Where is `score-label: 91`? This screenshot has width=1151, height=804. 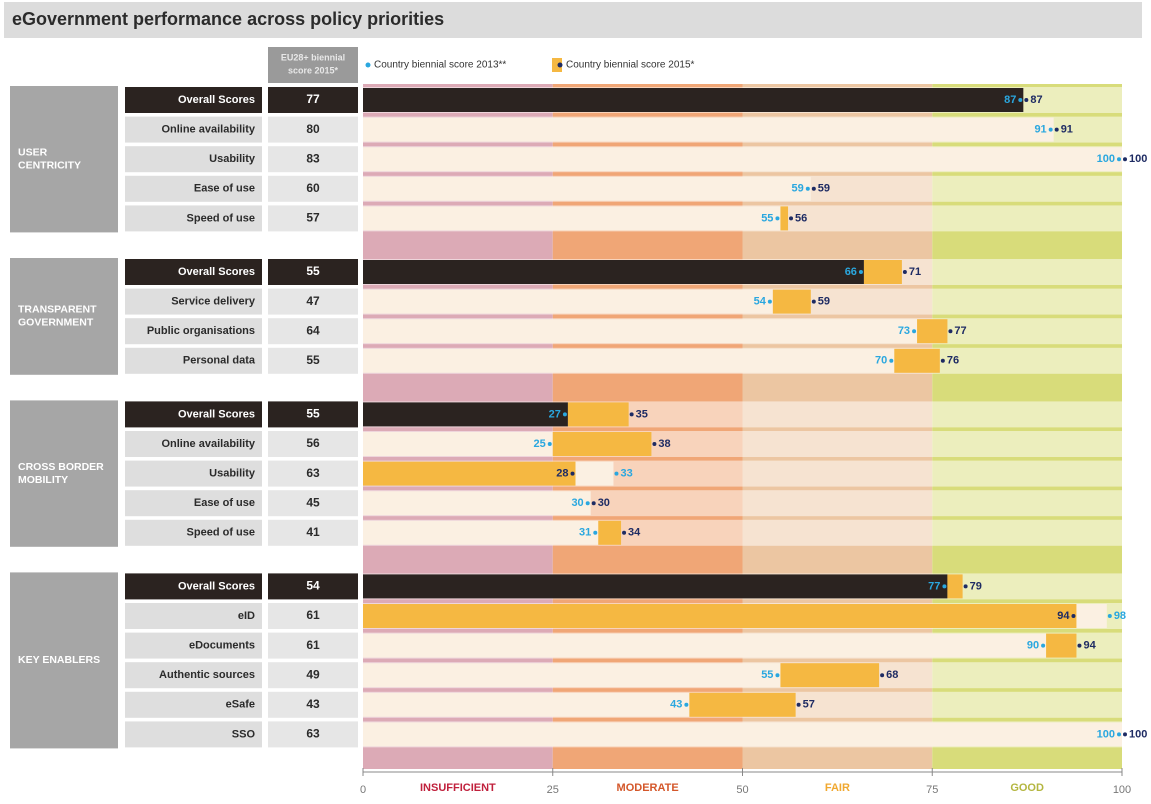
score-label: 91 is located at coordinates (1040, 130).